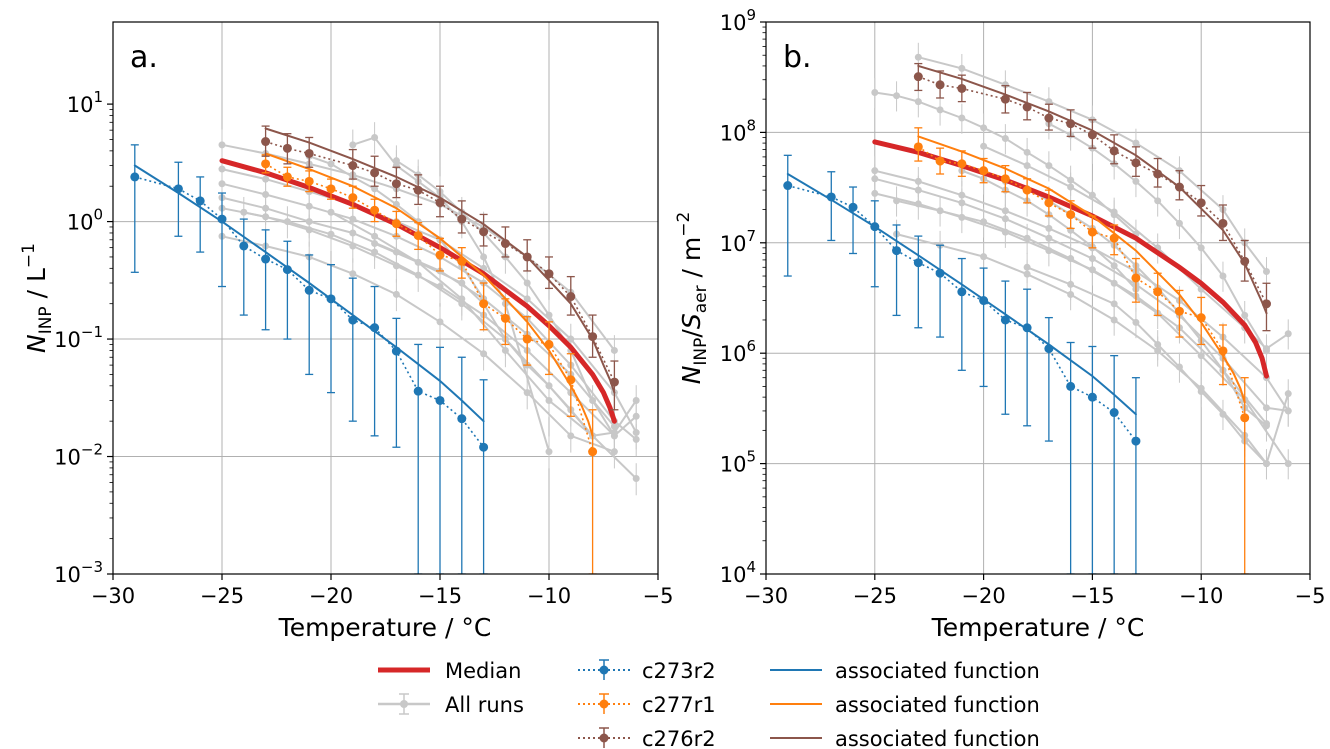 The image size is (1330, 749). What do you see at coordinates (78, 572) in the screenshot?
I see `y-tick-label-a: 10⁻³` at bounding box center [78, 572].